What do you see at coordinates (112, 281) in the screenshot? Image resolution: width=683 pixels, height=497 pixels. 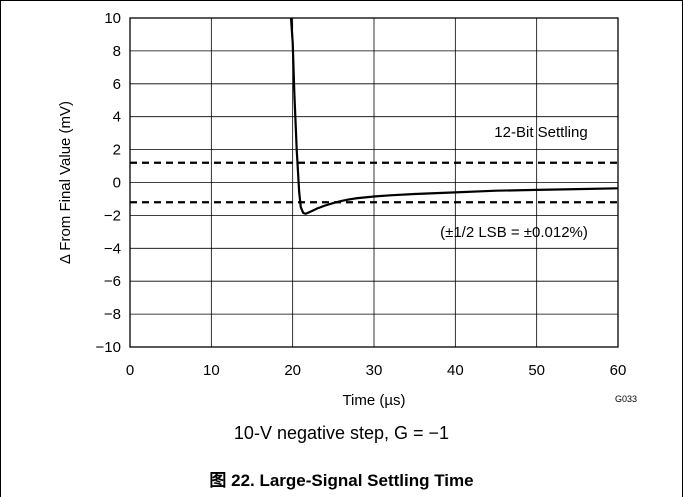 I see `y-tick-label: −6` at bounding box center [112, 281].